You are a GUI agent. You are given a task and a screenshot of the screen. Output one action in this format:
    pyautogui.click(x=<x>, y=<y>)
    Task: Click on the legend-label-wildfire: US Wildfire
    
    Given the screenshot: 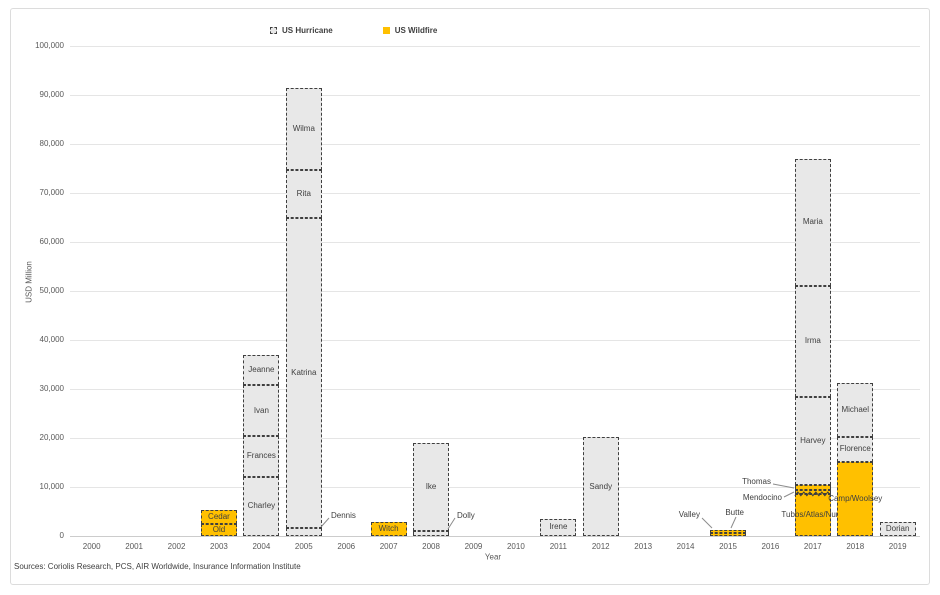 What is the action you would take?
    pyautogui.click(x=416, y=30)
    